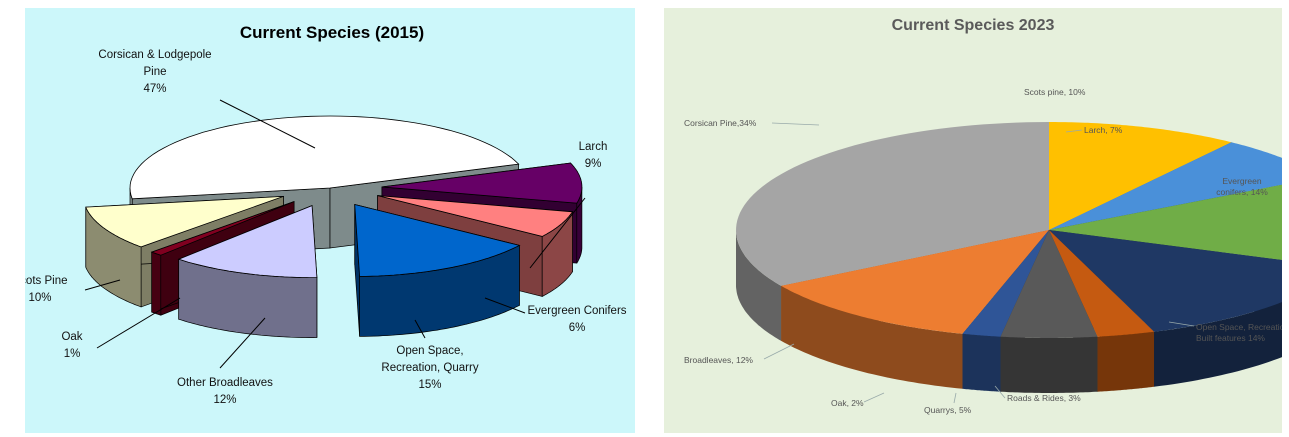 Image resolution: width=1289 pixels, height=437 pixels. Describe the element at coordinates (892, 204) in the screenshot. I see `slice-top-corsican-pine` at that location.